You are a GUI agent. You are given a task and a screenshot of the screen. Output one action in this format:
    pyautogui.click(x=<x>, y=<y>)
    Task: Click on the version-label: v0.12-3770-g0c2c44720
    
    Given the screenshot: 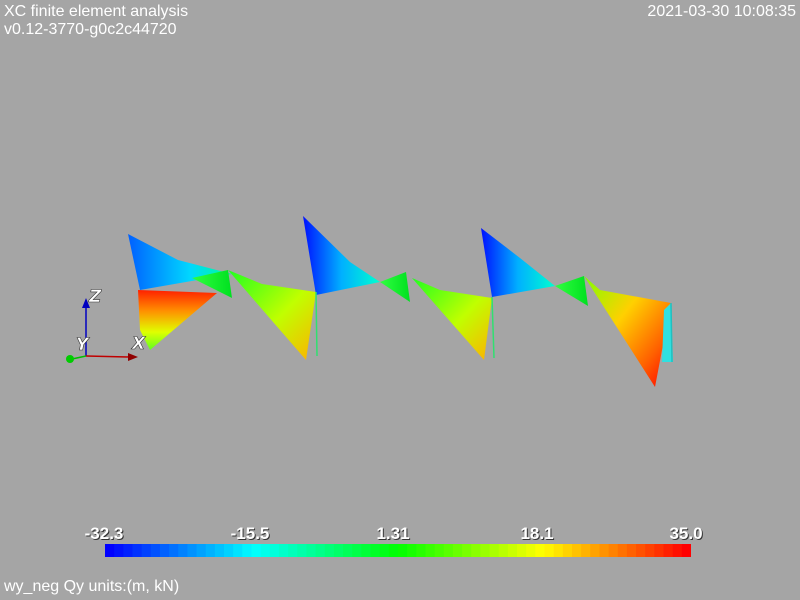 What is the action you would take?
    pyautogui.click(x=90, y=29)
    